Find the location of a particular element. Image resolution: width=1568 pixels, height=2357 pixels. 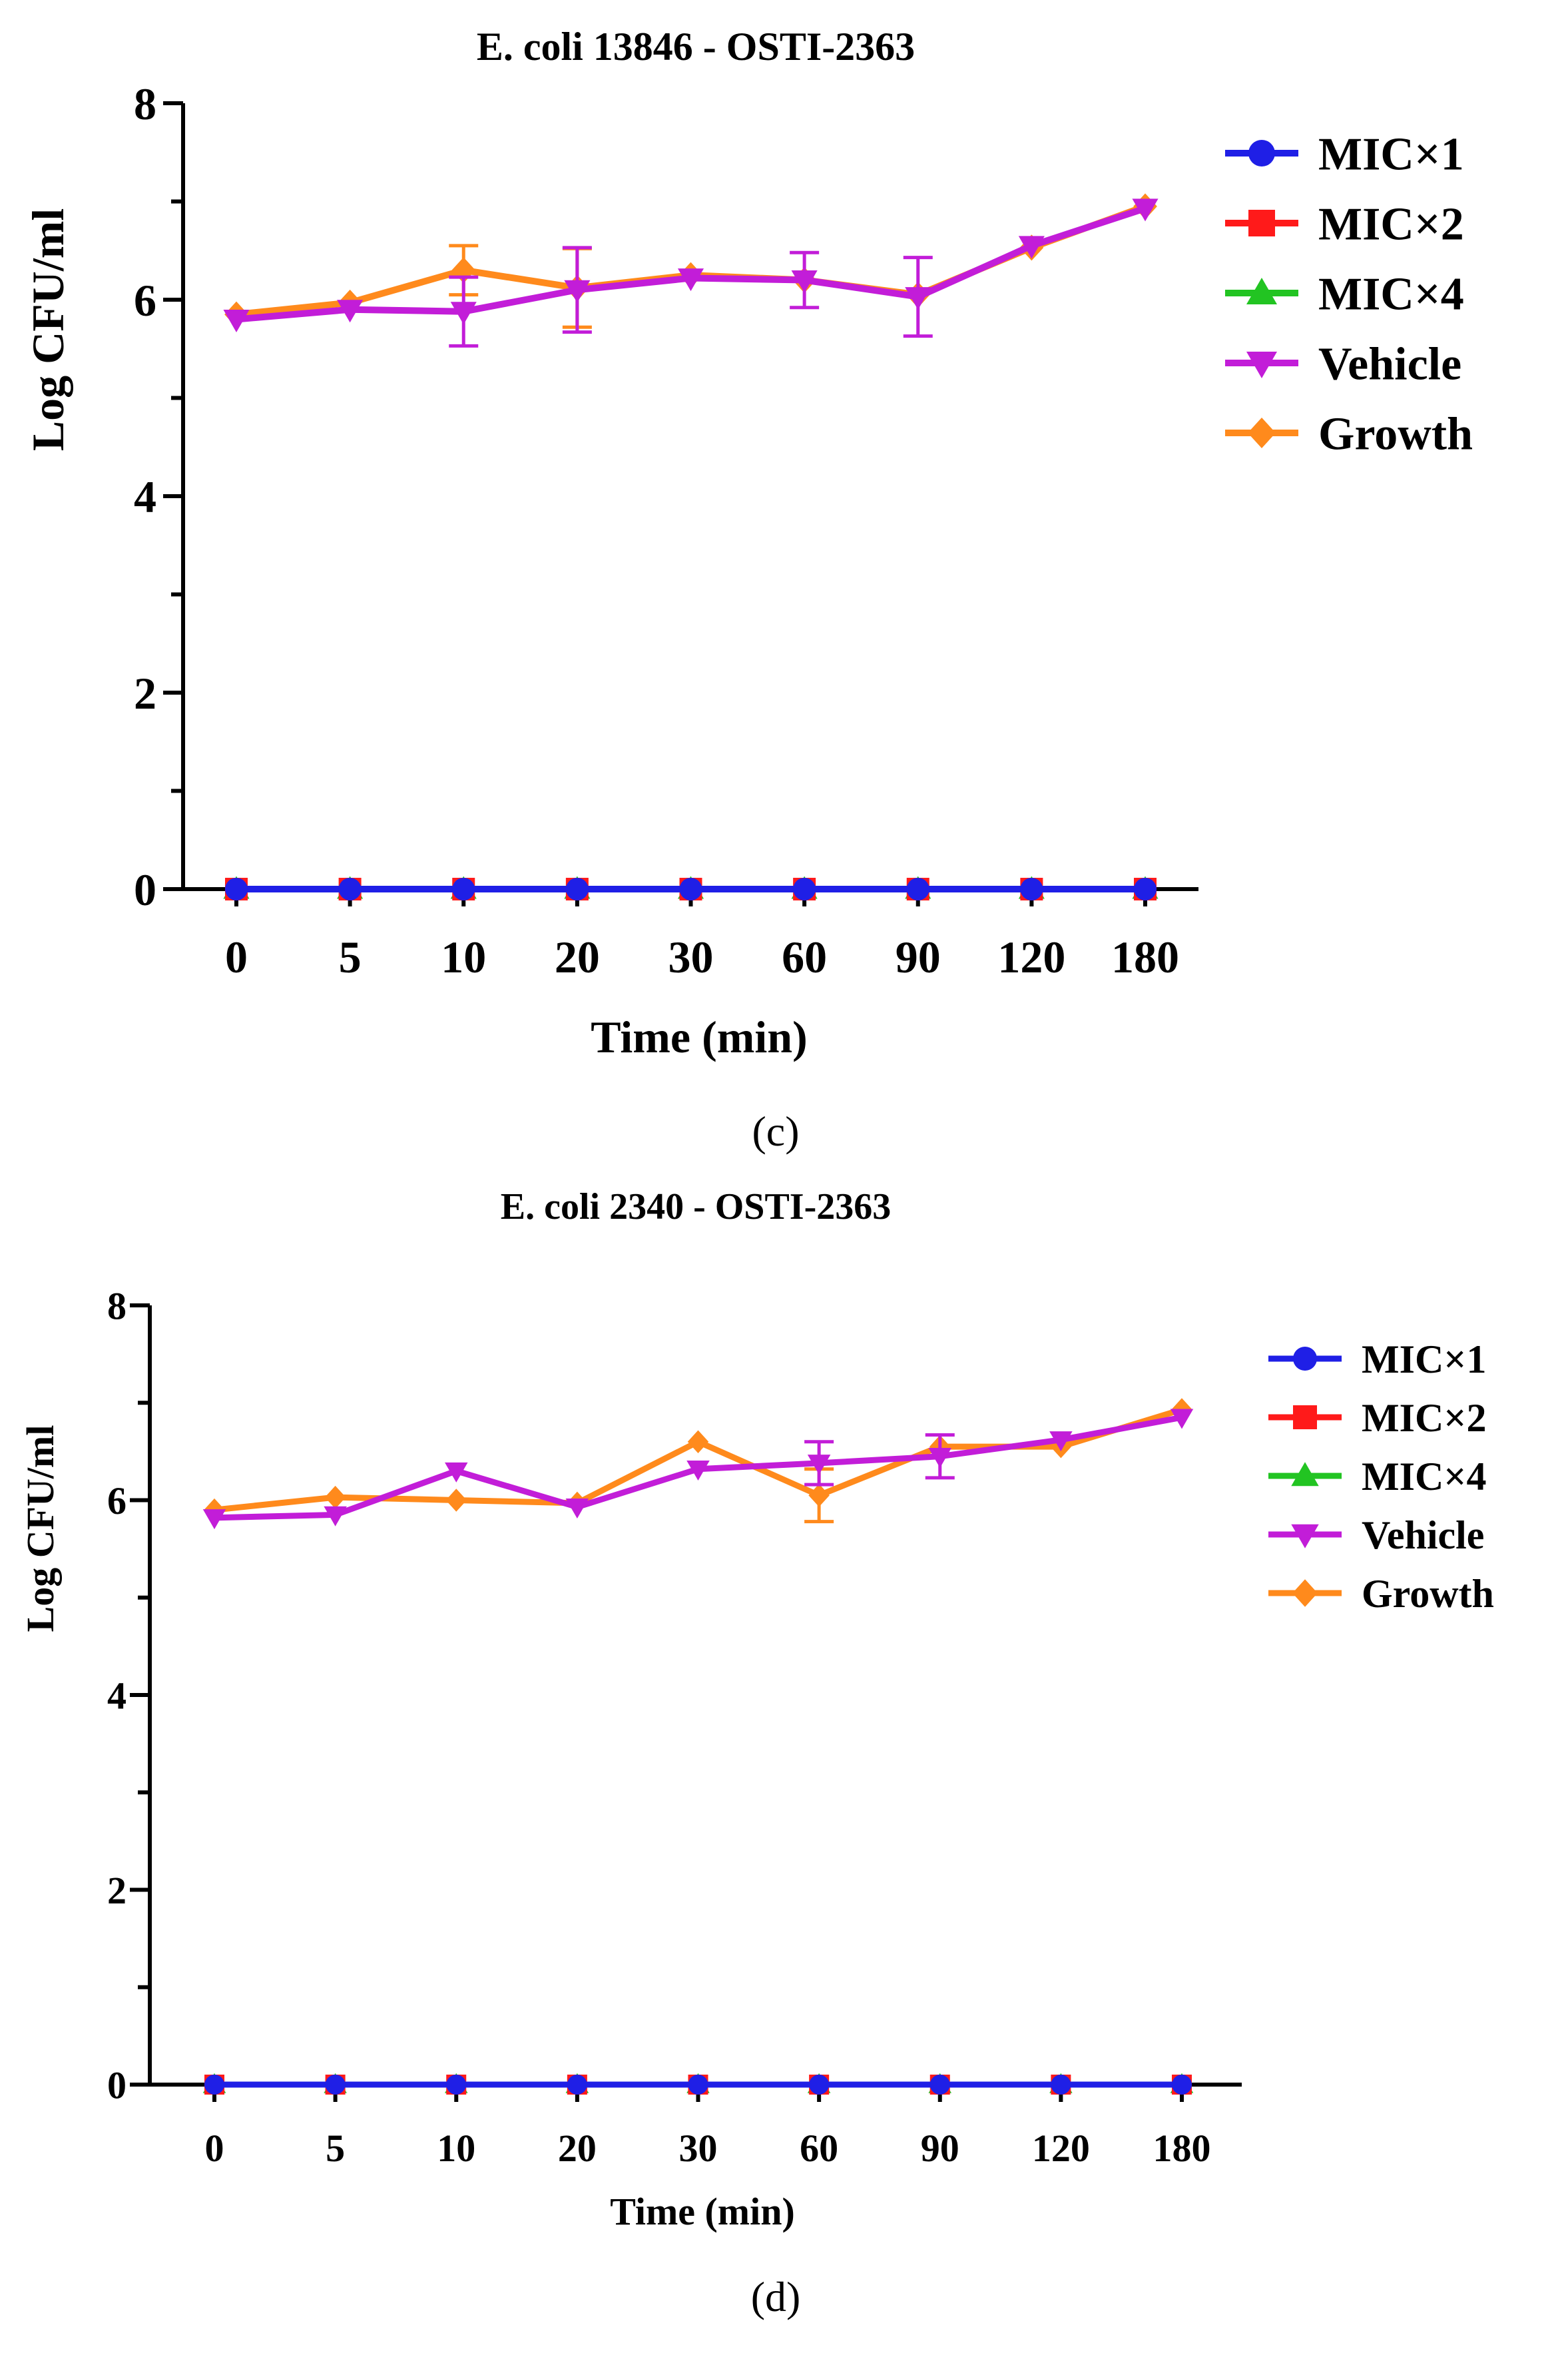

panel-caption: (c) is located at coordinates (775, 1131).